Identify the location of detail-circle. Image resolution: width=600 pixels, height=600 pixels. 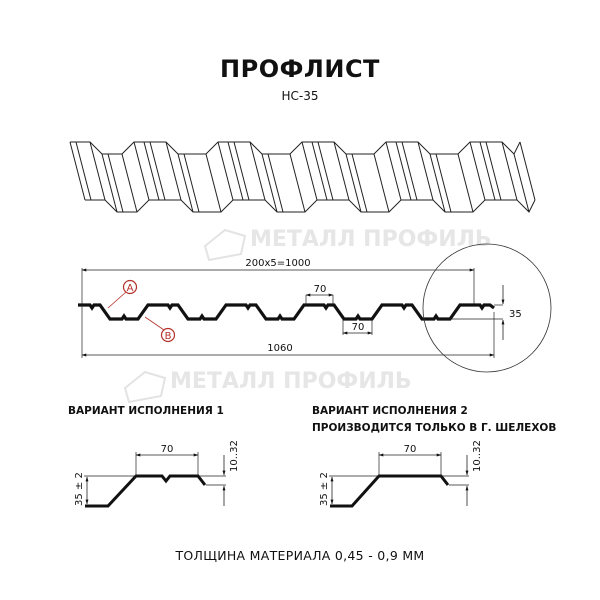
(487, 308).